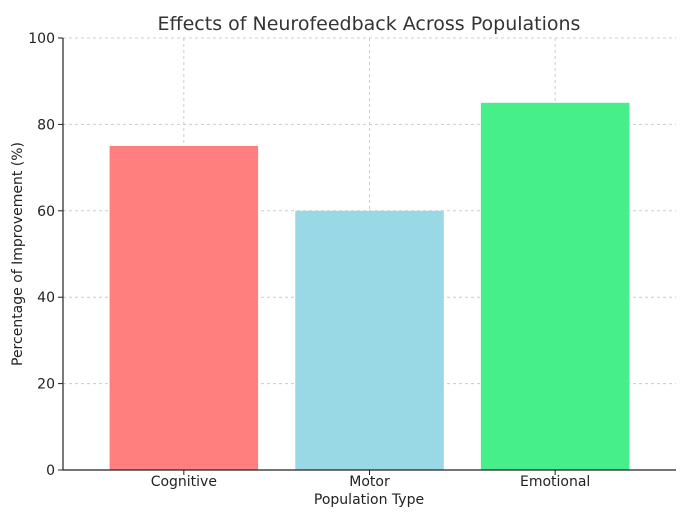 The width and height of the screenshot is (685, 518). What do you see at coordinates (184, 308) in the screenshot?
I see `bar-cognitive` at bounding box center [184, 308].